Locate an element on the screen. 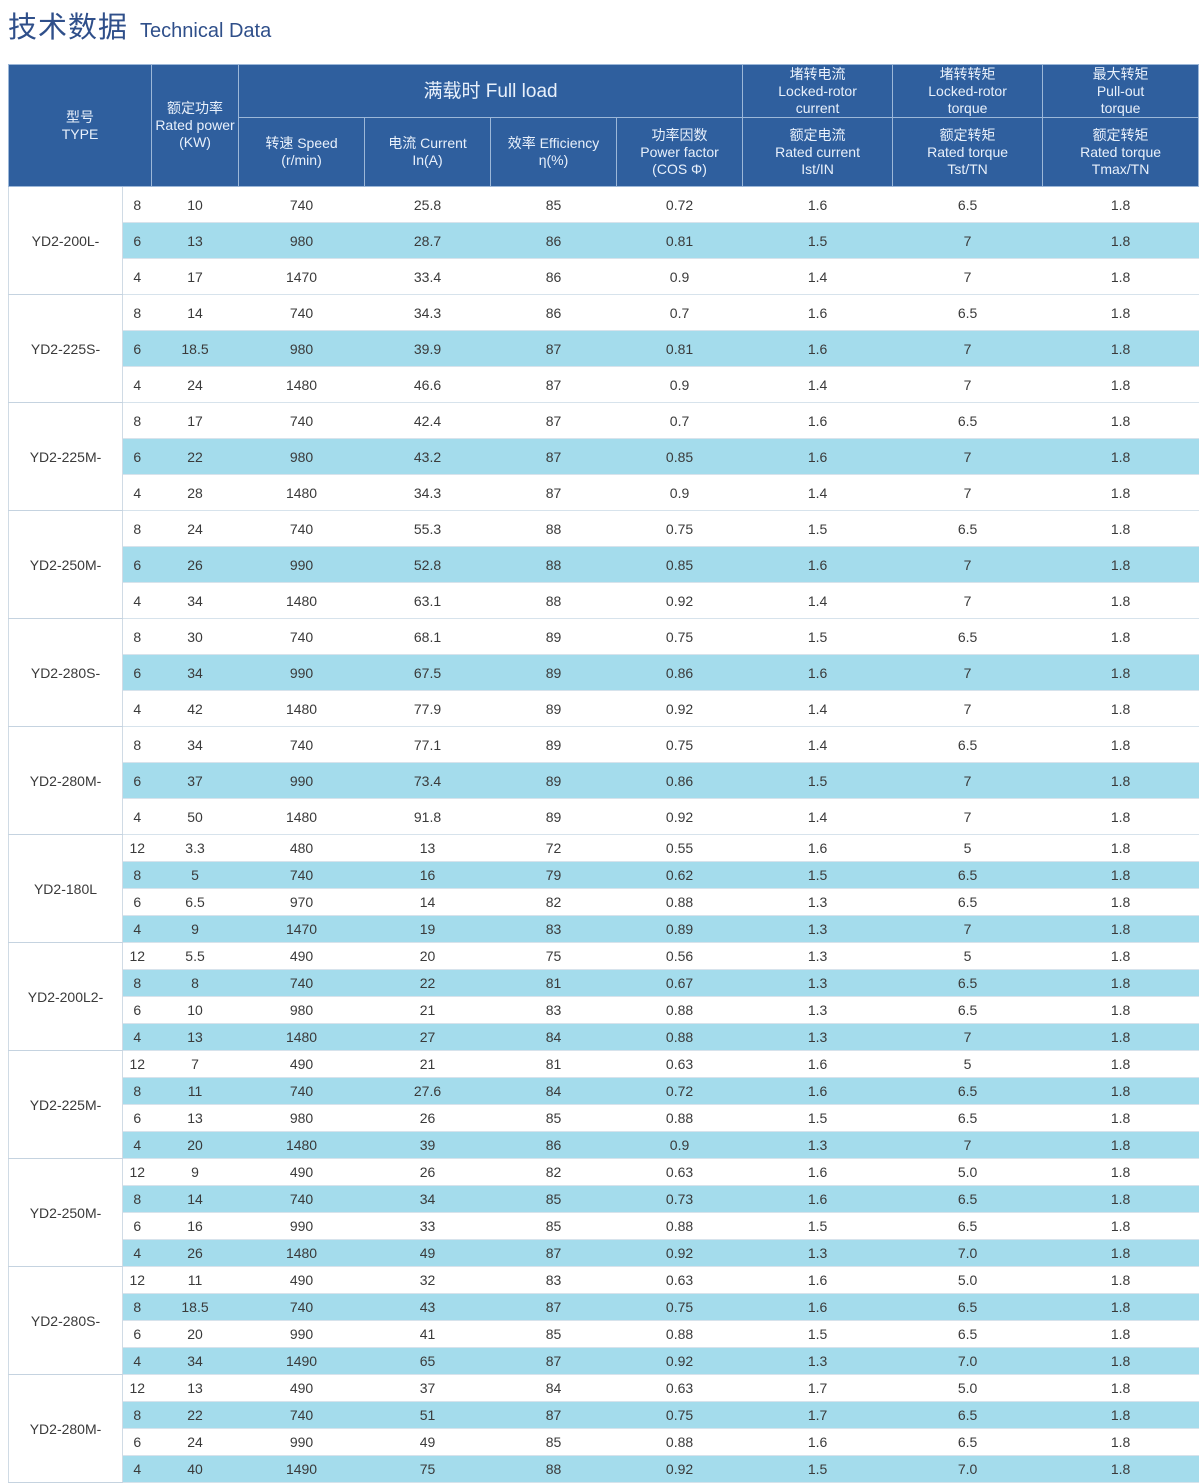 Image resolution: width=1200 pixels, height=1483 pixels. pole-cell: 12 is located at coordinates (136, 1172).